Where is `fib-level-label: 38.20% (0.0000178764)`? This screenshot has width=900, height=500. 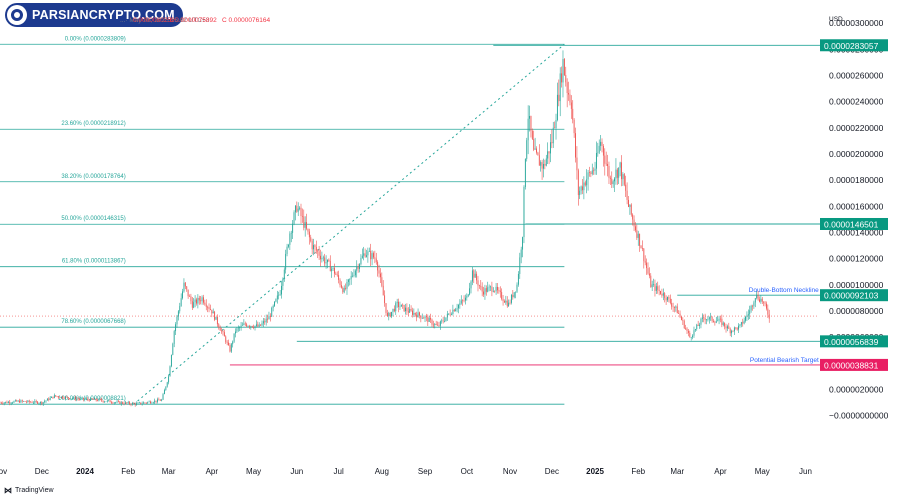 fib-level-label: 38.20% (0.0000178764) is located at coordinates (93, 177).